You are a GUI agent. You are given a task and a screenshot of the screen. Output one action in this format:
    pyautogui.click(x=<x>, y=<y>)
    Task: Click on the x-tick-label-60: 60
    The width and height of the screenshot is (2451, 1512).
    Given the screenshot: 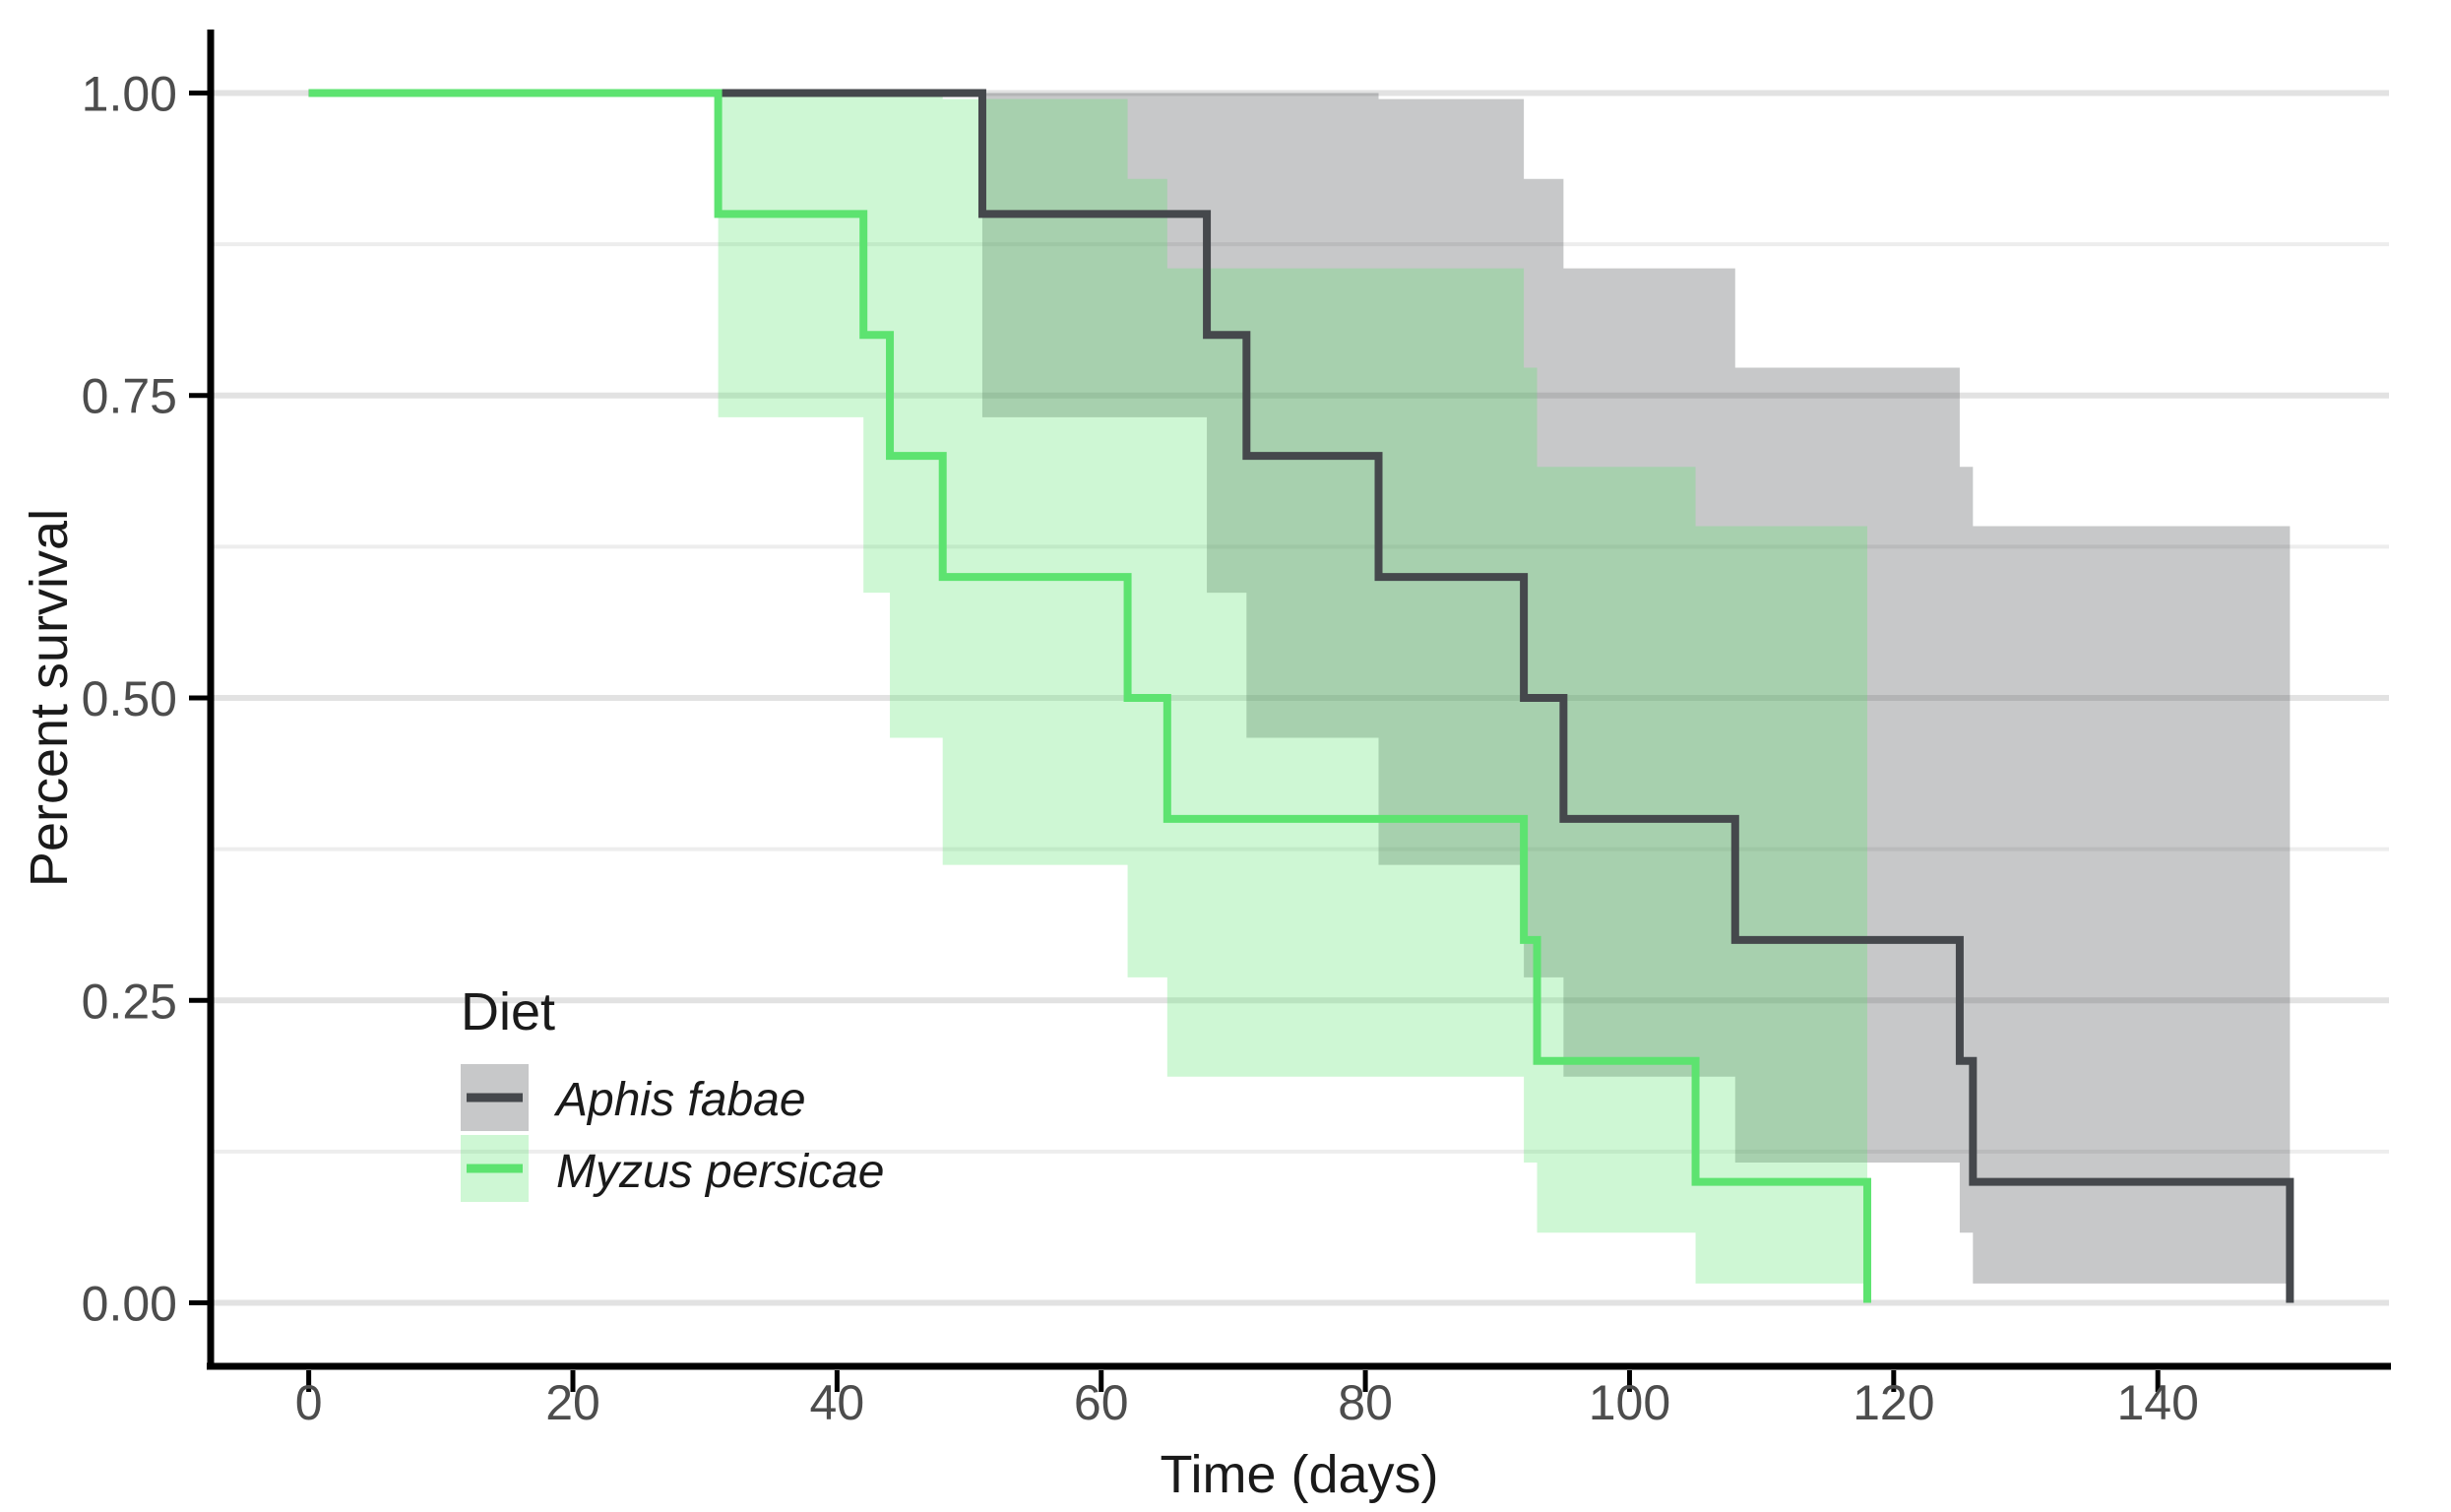 What is the action you would take?
    pyautogui.click(x=1101, y=1402)
    